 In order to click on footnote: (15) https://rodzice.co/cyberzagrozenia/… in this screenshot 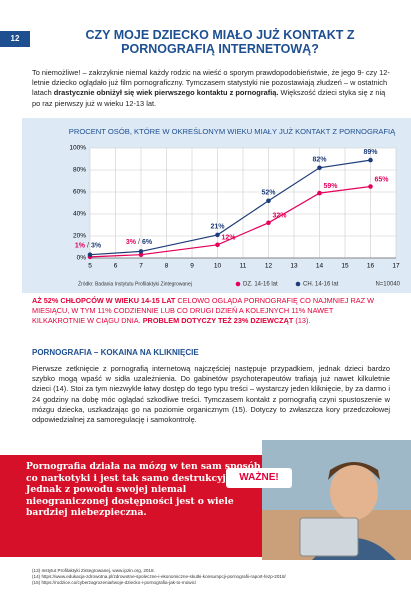, I will do `click(114, 583)`.